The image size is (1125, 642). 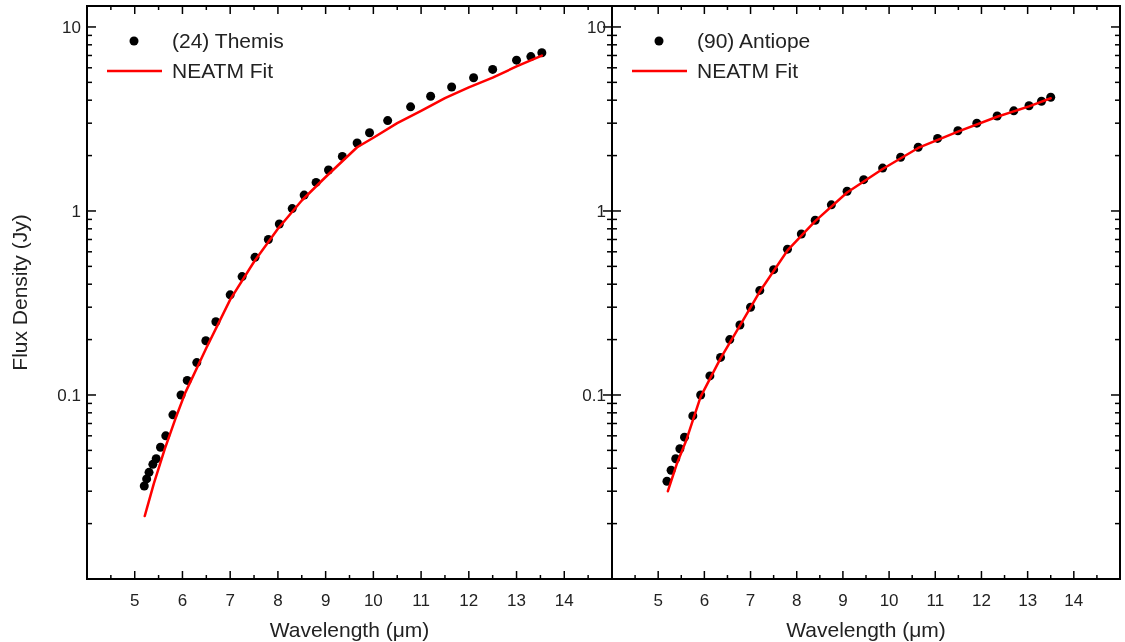 I want to click on legend-label: (90) Antiope, so click(x=754, y=40).